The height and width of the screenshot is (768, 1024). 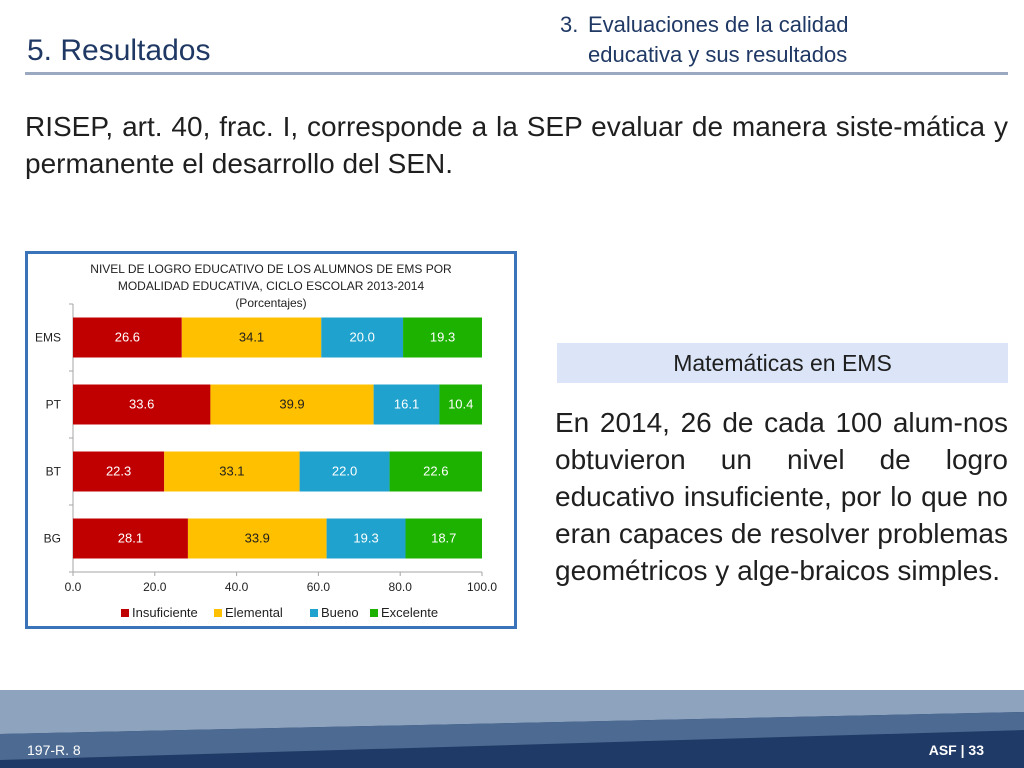 I want to click on header-divider, so click(x=516, y=73).